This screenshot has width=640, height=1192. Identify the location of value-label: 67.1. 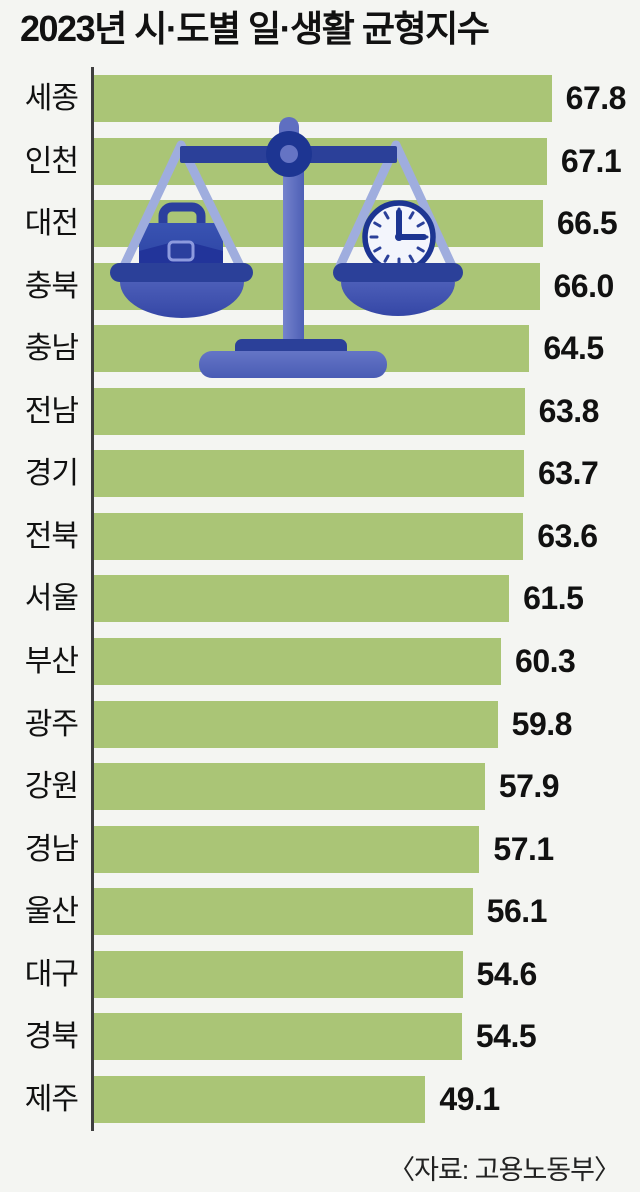
(591, 160).